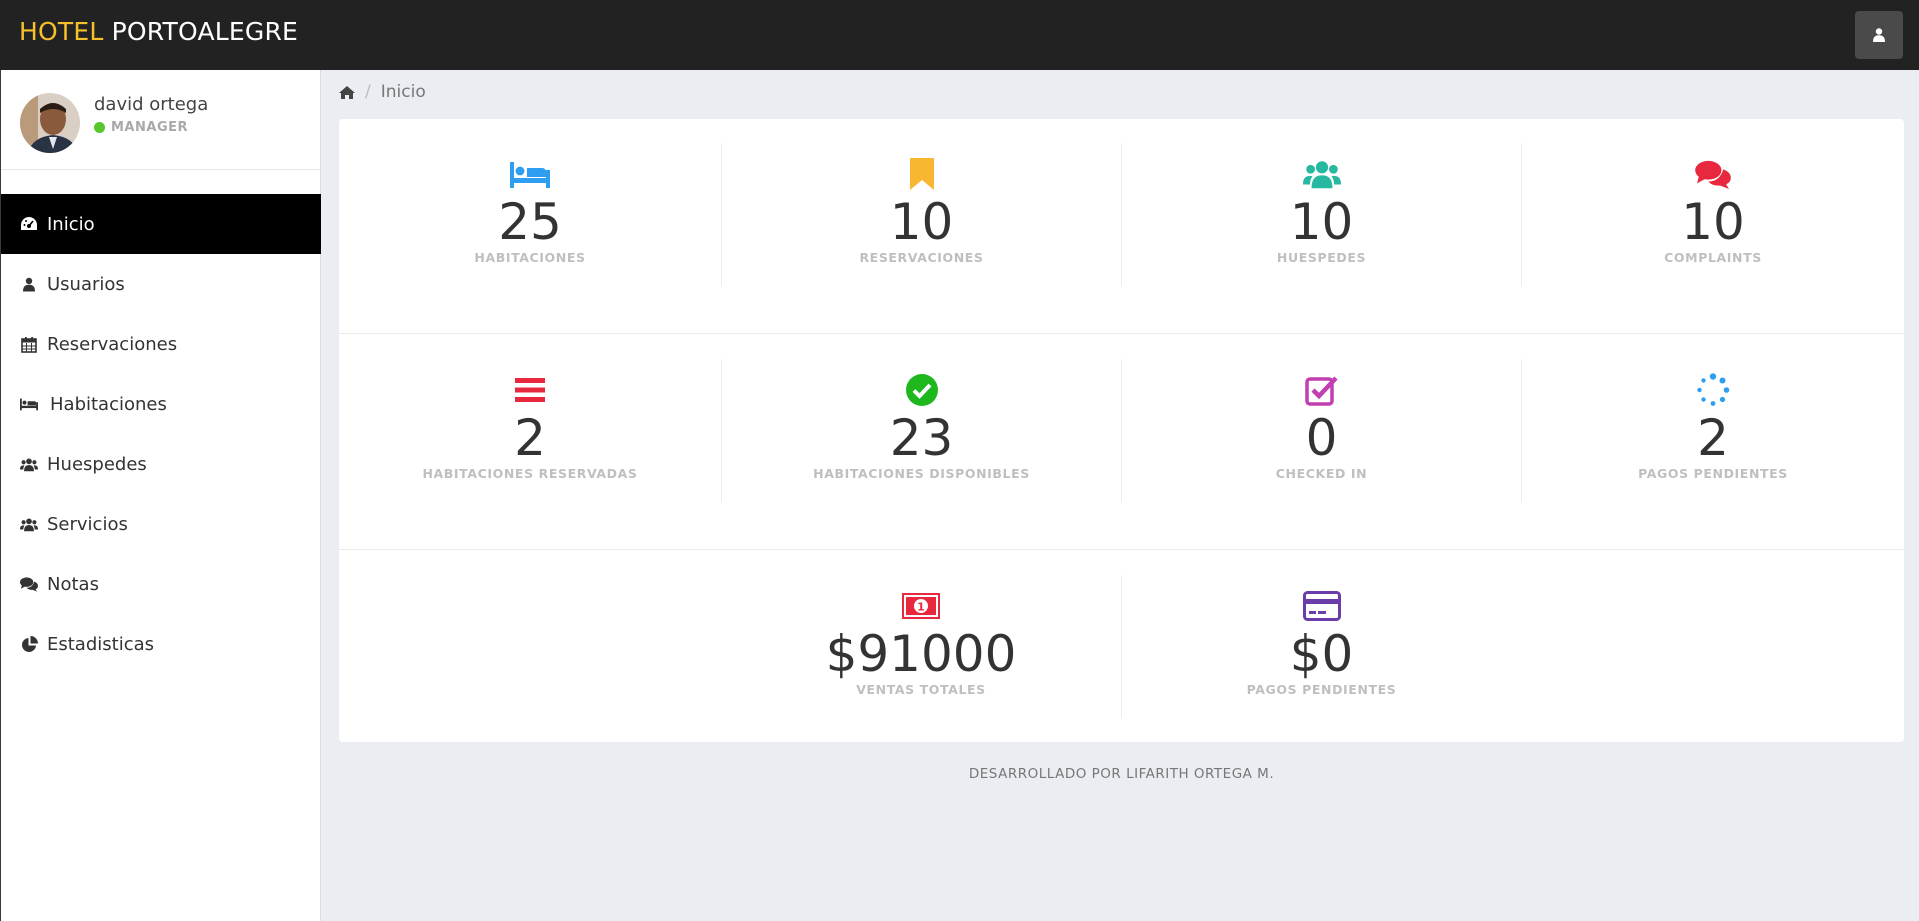 The image size is (1919, 921). I want to click on user-menu-button, so click(1879, 35).